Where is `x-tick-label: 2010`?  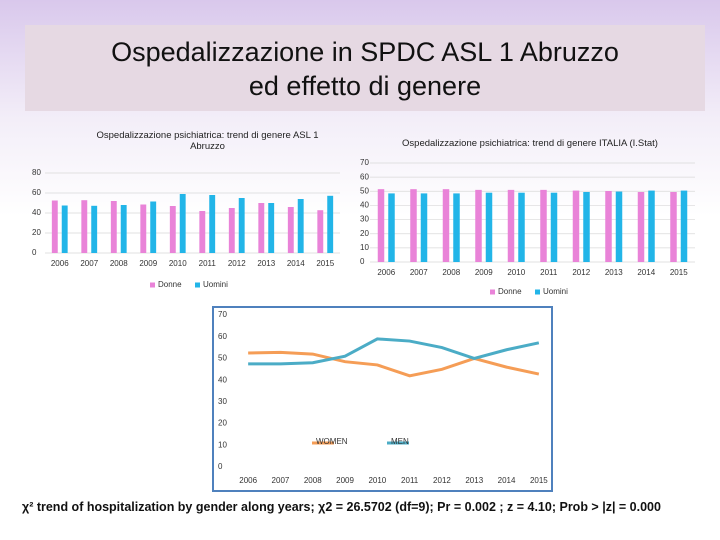 x-tick-label: 2010 is located at coordinates (516, 272).